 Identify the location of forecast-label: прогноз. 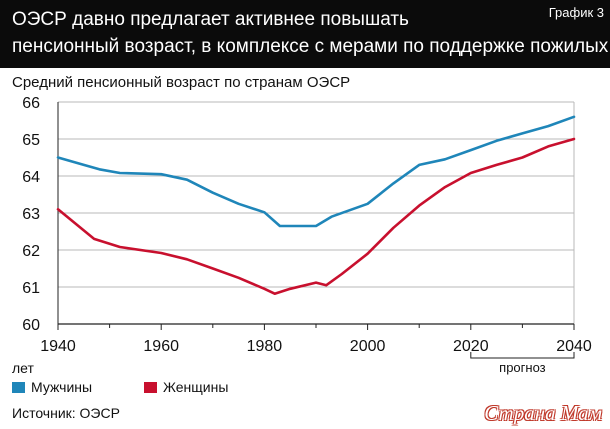
(522, 367).